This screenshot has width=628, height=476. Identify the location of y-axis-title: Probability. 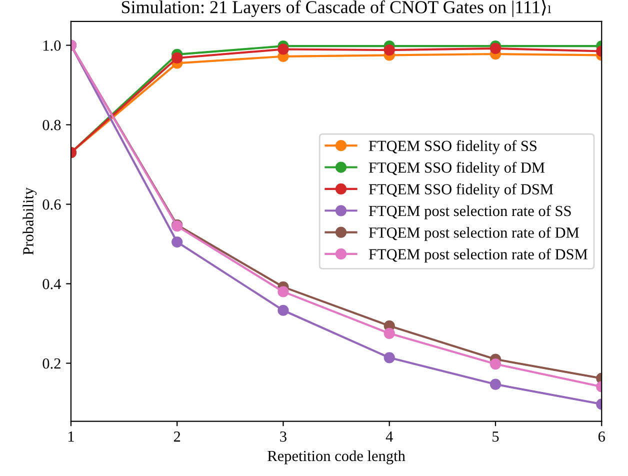
(29, 221).